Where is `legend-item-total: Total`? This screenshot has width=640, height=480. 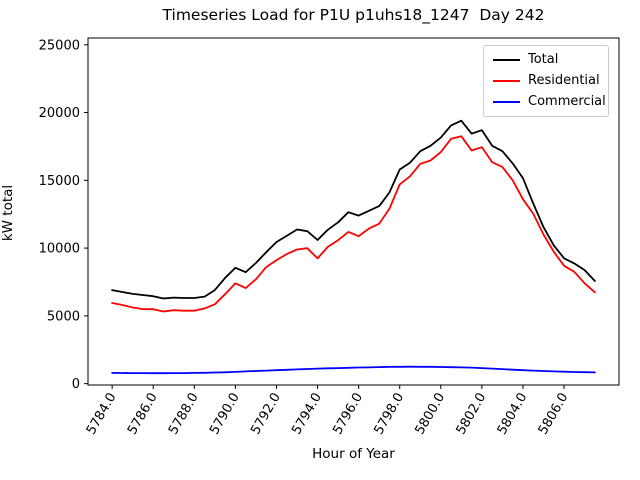 legend-item-total: Total is located at coordinates (546, 60).